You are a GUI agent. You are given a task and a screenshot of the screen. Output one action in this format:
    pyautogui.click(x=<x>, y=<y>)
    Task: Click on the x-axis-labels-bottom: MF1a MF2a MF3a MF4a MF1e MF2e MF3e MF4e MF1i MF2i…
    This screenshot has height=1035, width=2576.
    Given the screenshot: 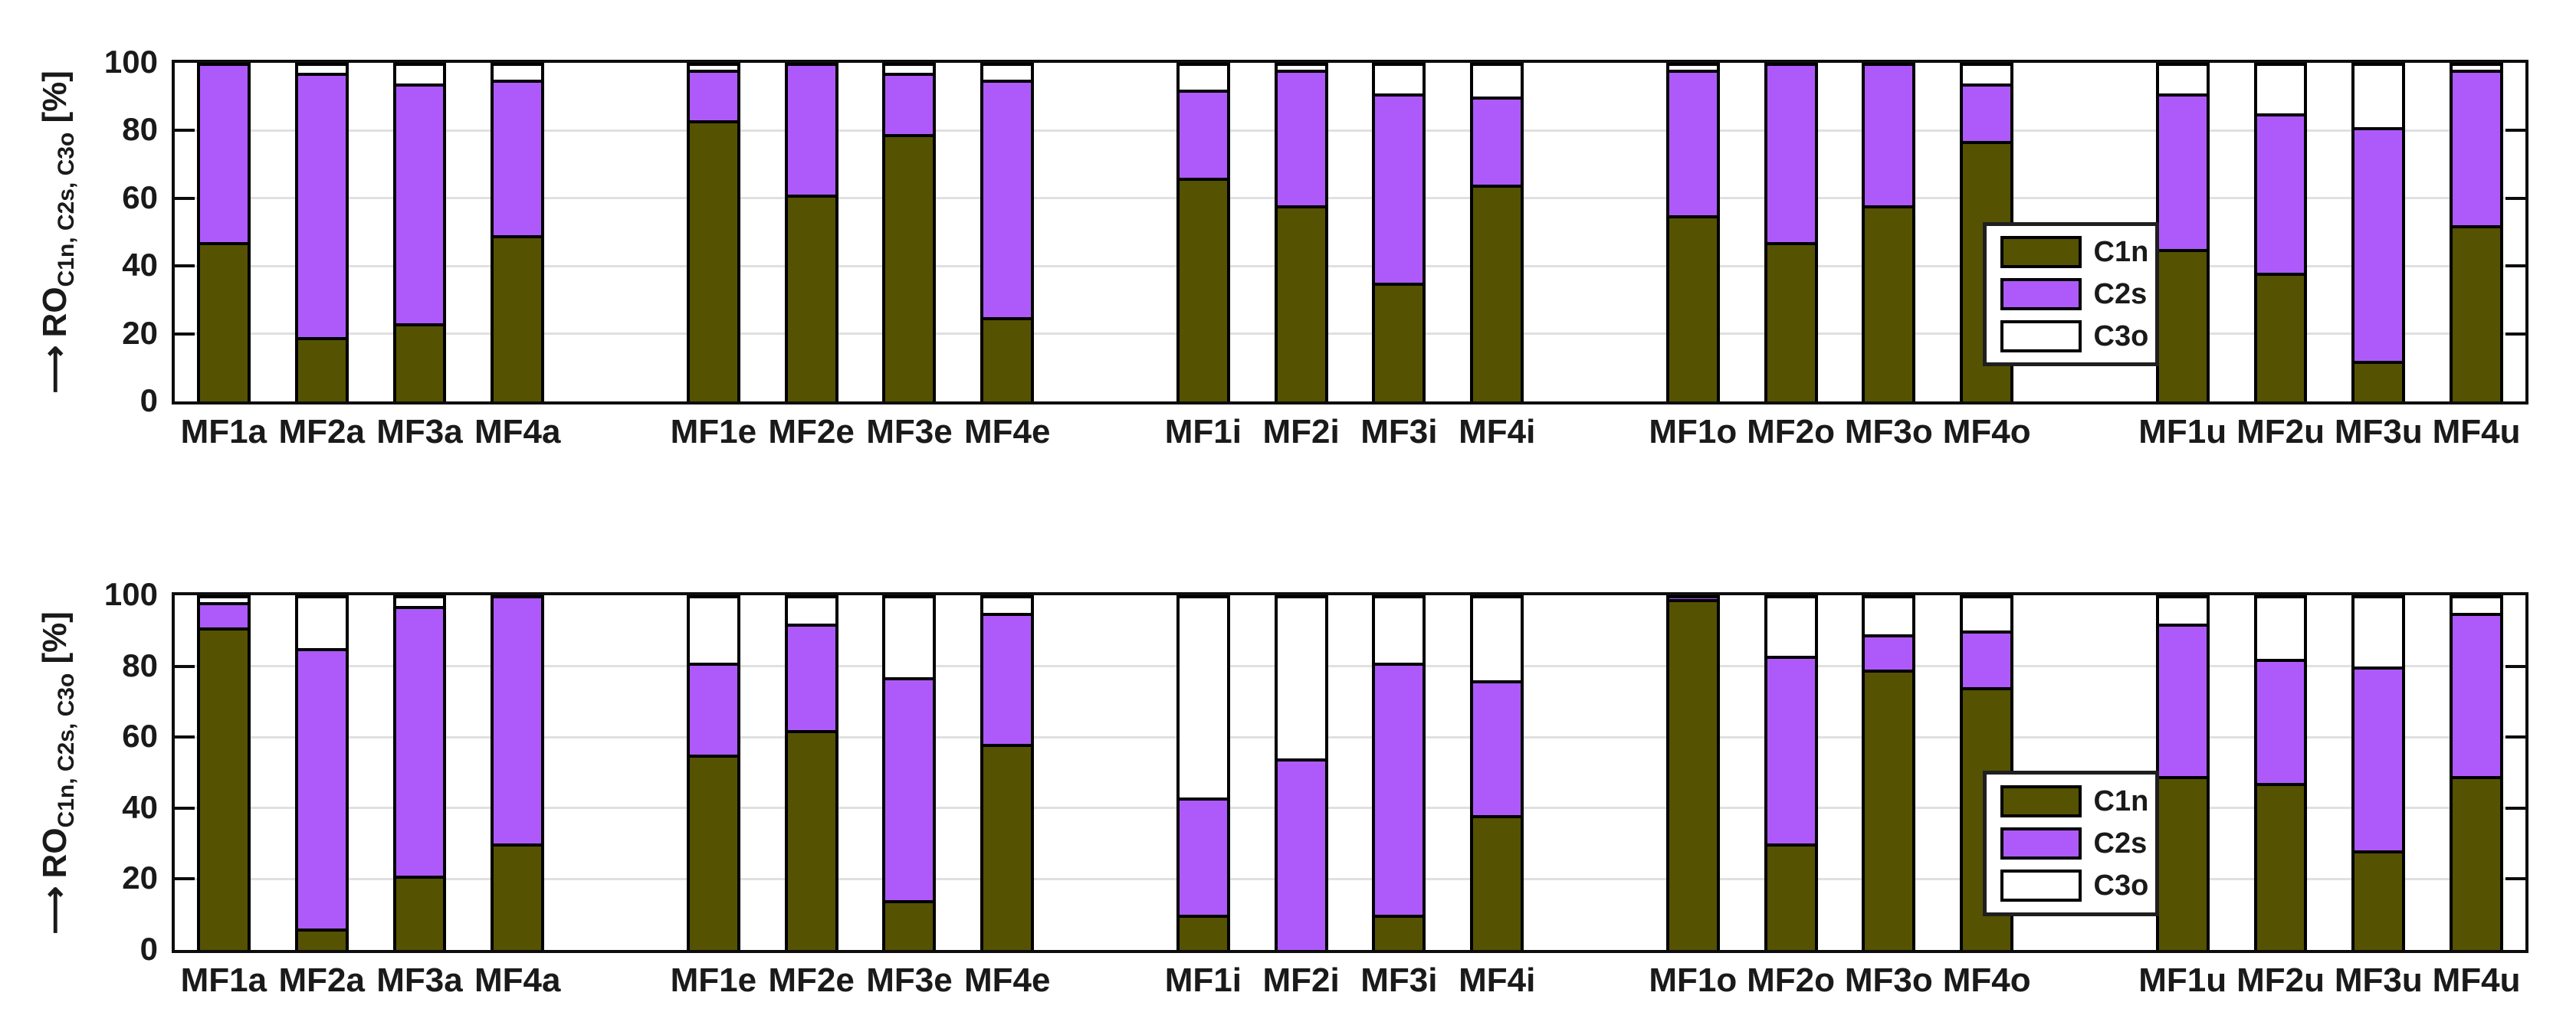 What is the action you would take?
    pyautogui.click(x=1350, y=974)
    